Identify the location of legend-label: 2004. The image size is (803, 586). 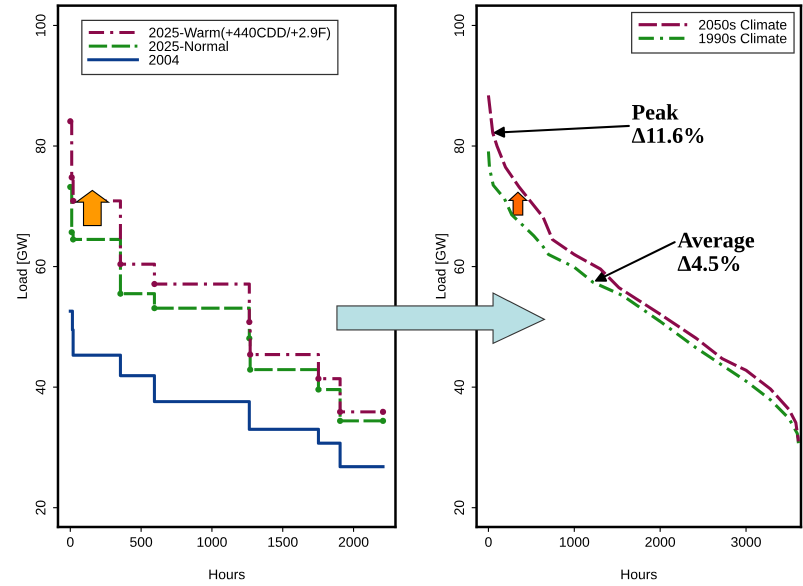
(164, 59).